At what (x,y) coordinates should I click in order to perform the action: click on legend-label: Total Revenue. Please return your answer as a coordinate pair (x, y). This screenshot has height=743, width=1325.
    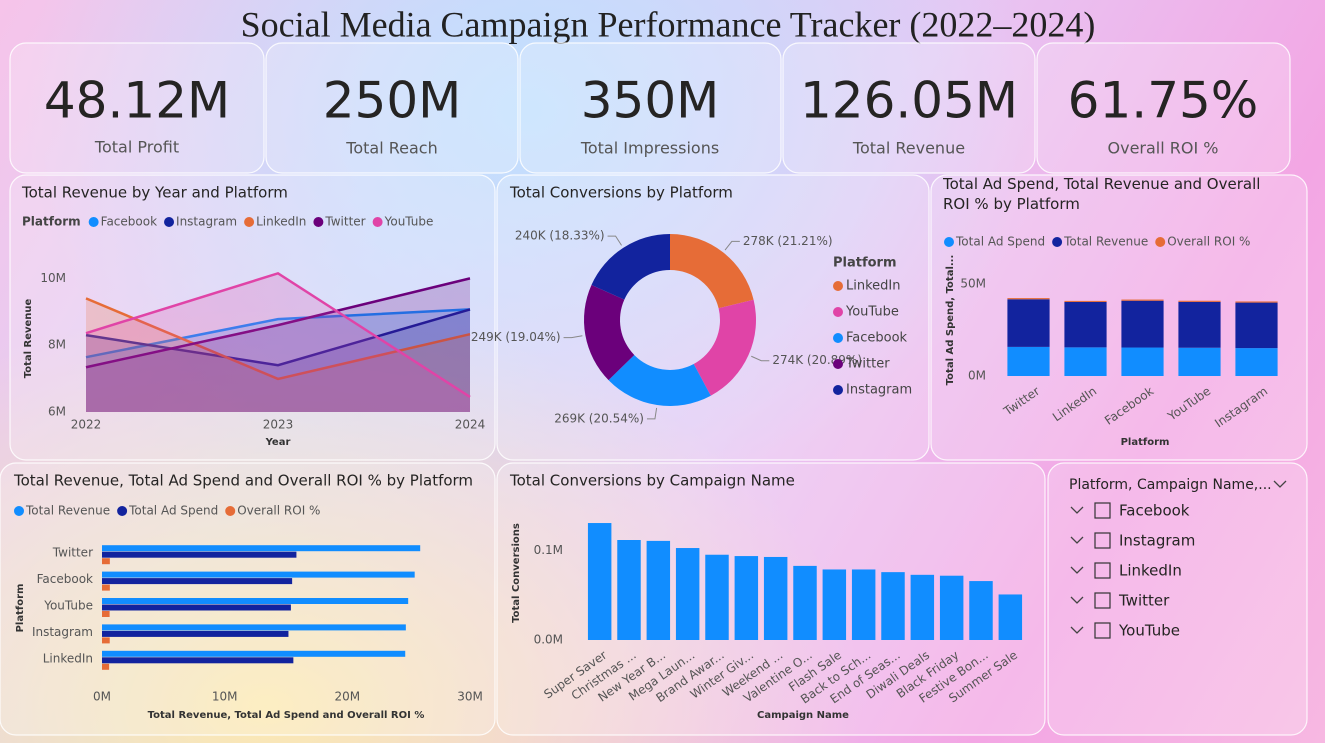
    Looking at the image, I should click on (1105, 242).